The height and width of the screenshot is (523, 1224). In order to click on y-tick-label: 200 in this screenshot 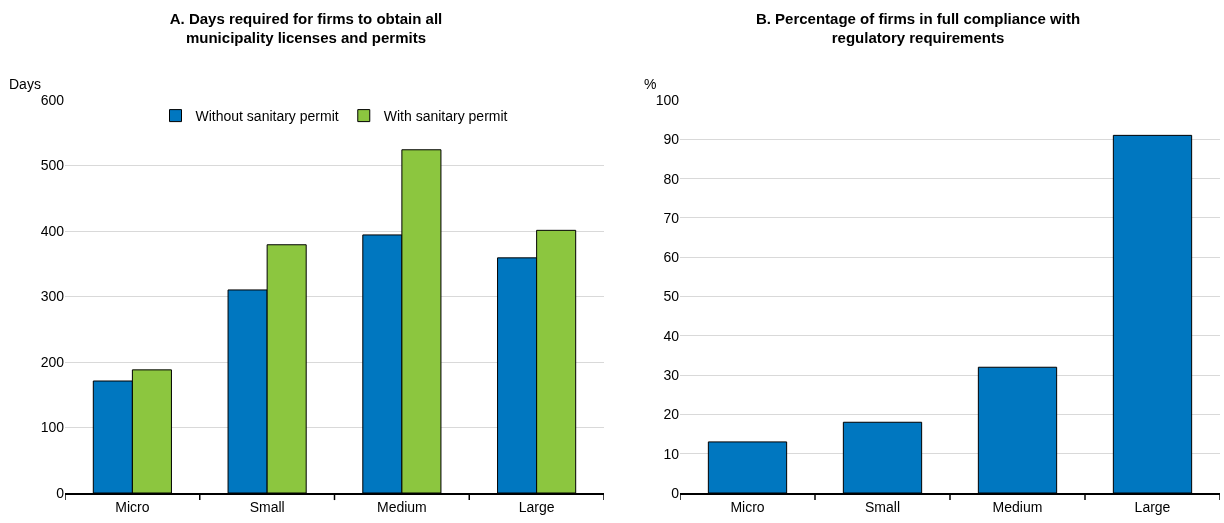, I will do `click(52, 361)`.